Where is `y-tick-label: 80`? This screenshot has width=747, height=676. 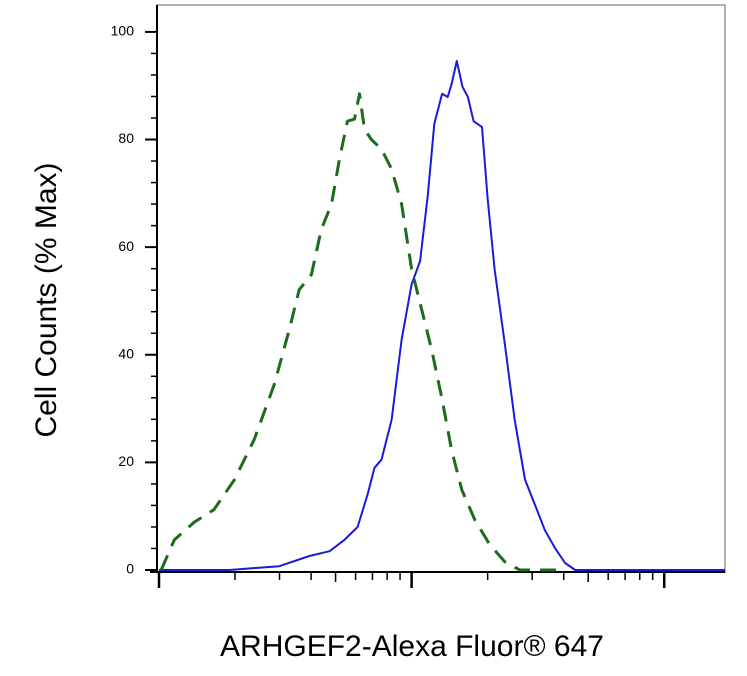 y-tick-label: 80 is located at coordinates (126, 138).